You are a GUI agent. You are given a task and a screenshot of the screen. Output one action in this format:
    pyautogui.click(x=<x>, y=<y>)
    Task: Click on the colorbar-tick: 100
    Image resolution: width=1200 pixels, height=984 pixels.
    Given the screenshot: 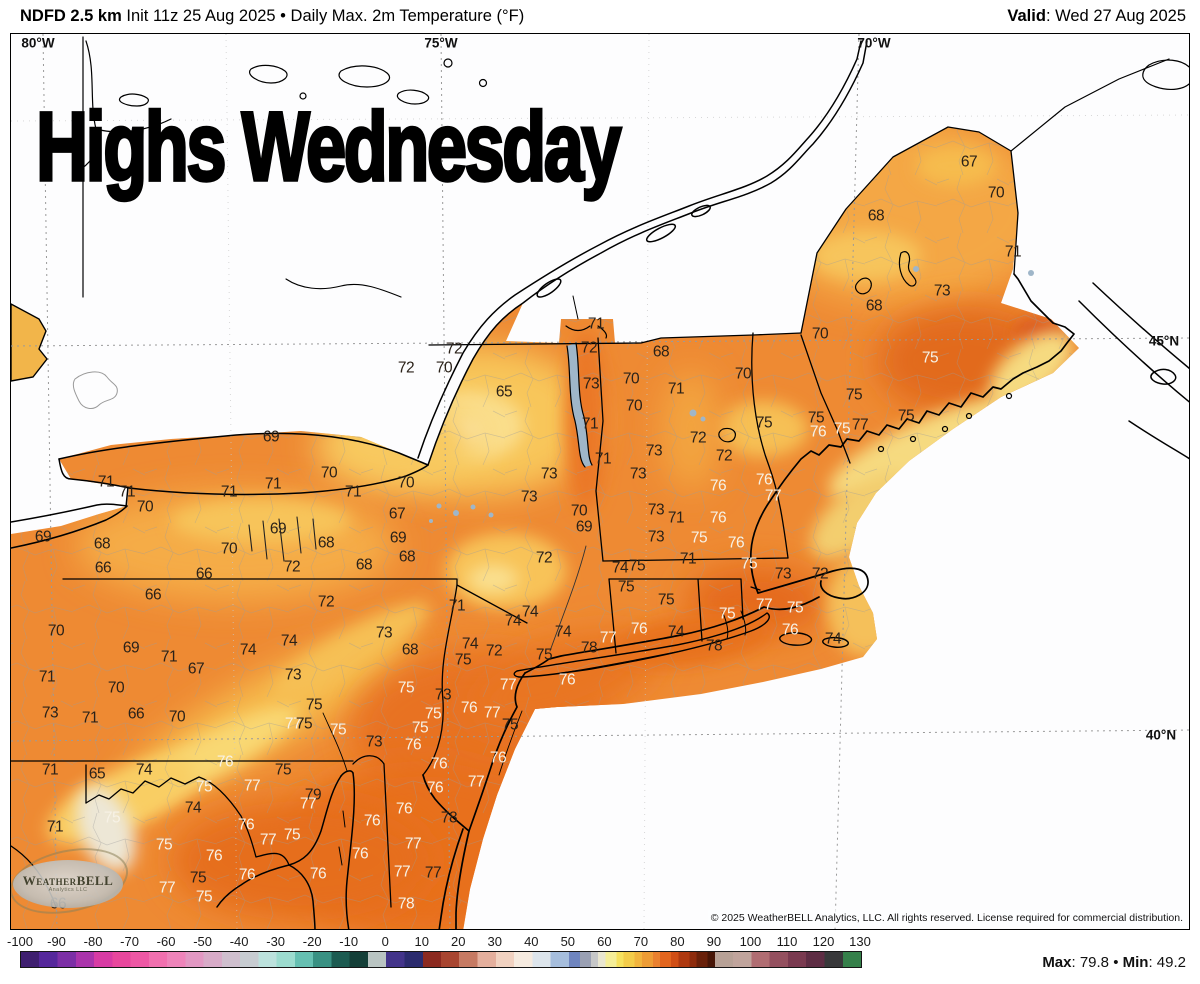 What is the action you would take?
    pyautogui.click(x=750, y=941)
    